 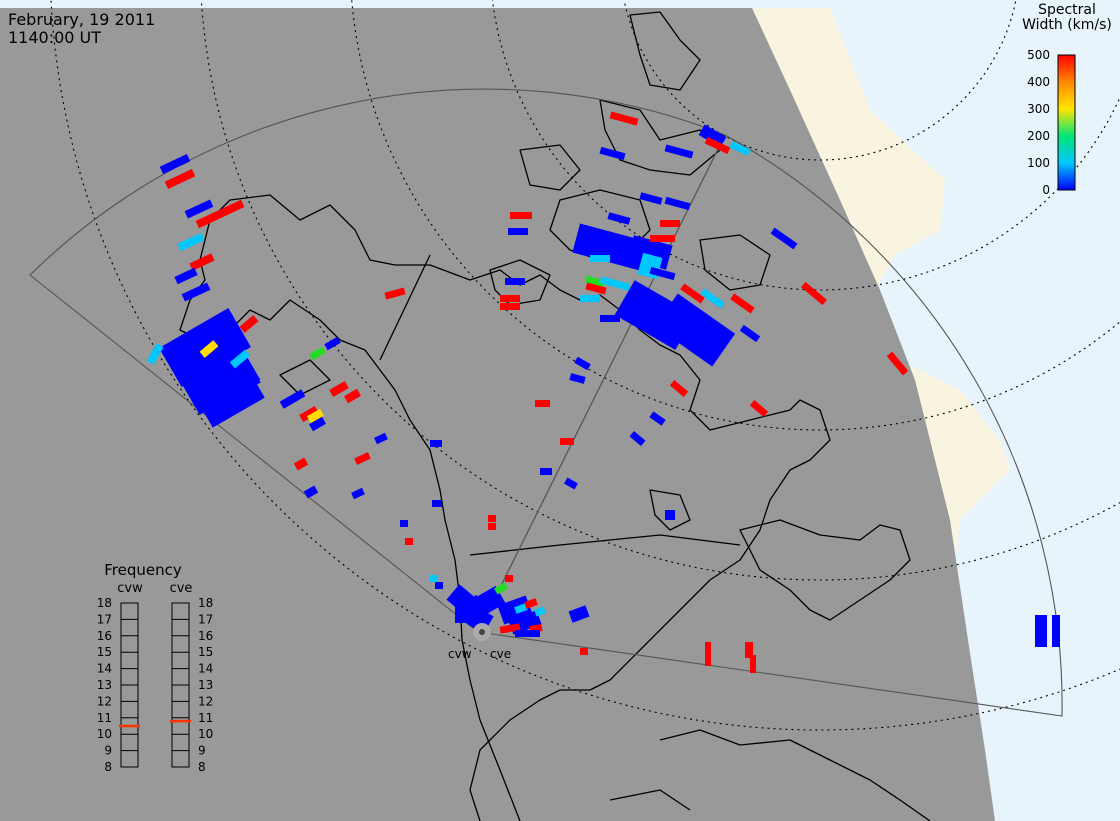 I want to click on frequency-cve-label: cve, so click(x=181, y=588).